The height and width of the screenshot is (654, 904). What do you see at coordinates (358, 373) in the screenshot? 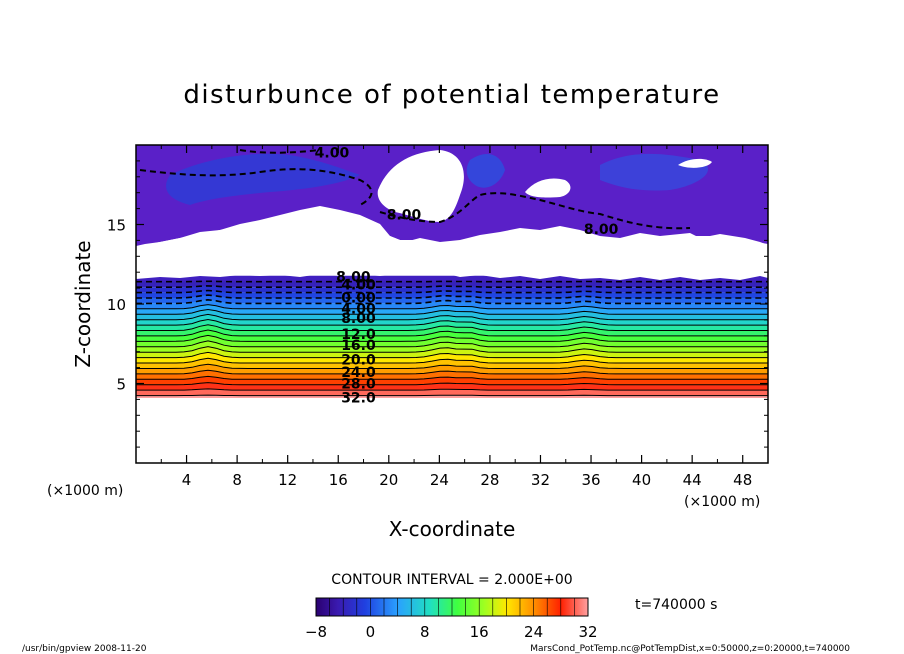
I see `contour-label: 24.0` at bounding box center [358, 373].